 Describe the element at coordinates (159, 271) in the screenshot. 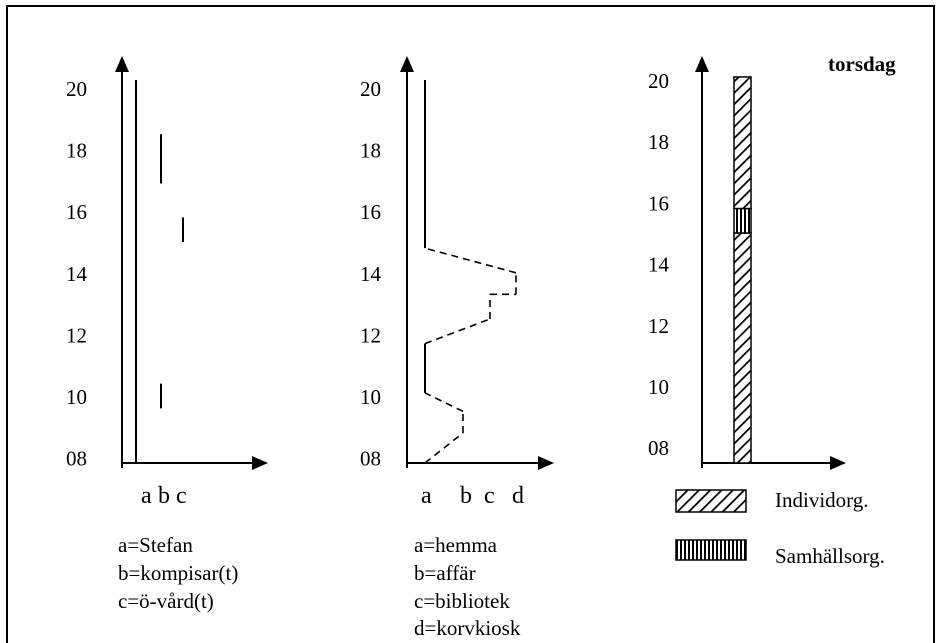

I see `chart1-marks` at that location.